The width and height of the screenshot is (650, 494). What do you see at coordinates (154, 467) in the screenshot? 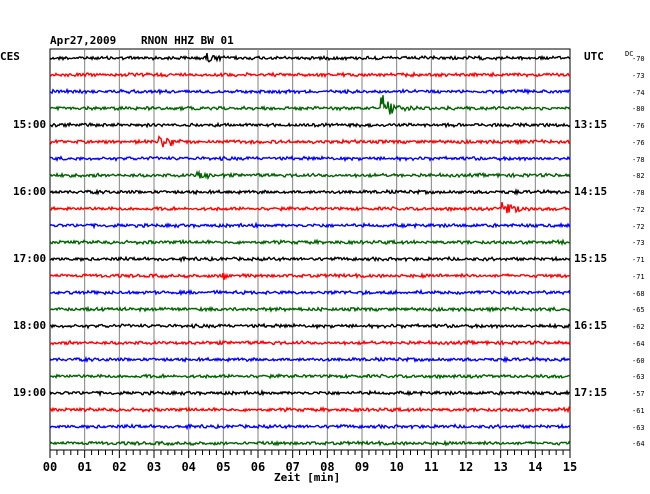
I see `x-tick-label: 03` at bounding box center [154, 467].